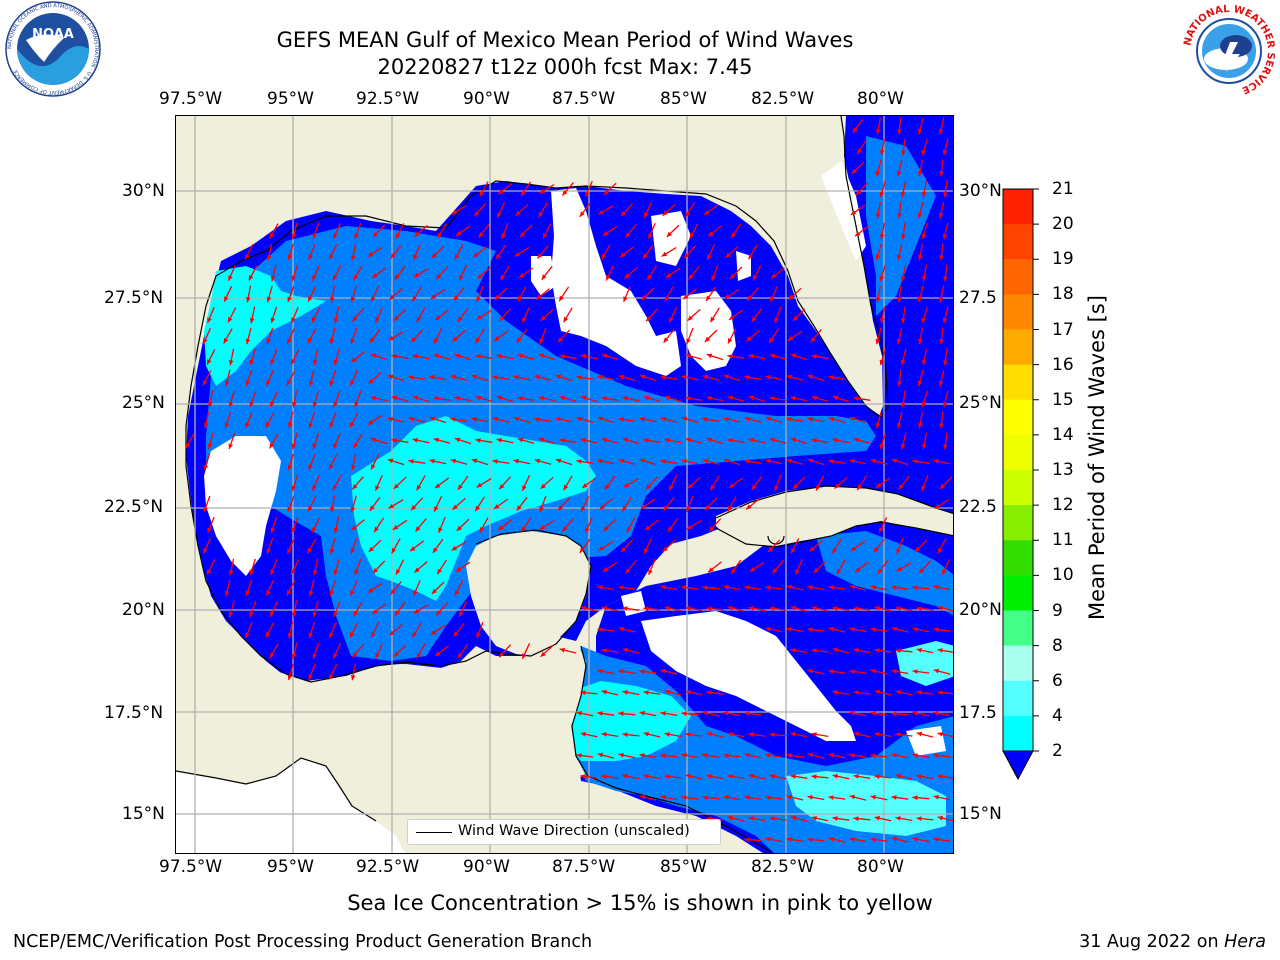  Describe the element at coordinates (1020, 486) in the screenshot. I see `colorbar` at that location.